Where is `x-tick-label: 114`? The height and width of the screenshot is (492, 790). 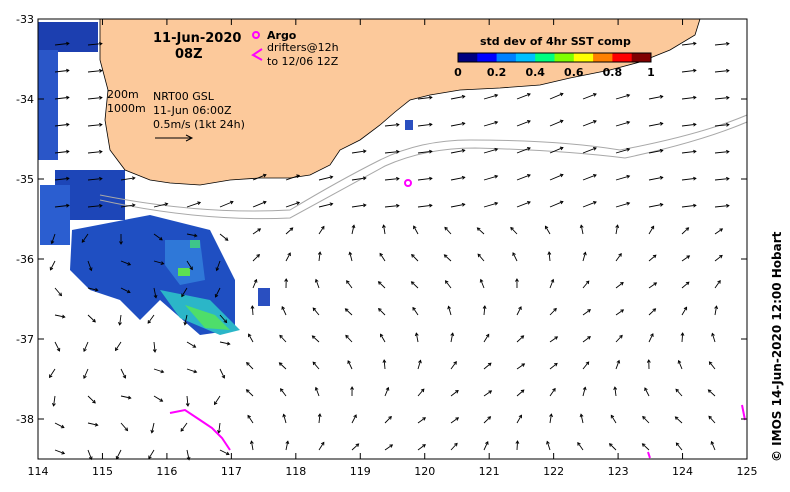
x-tick-label: 114 is located at coordinates (38, 471).